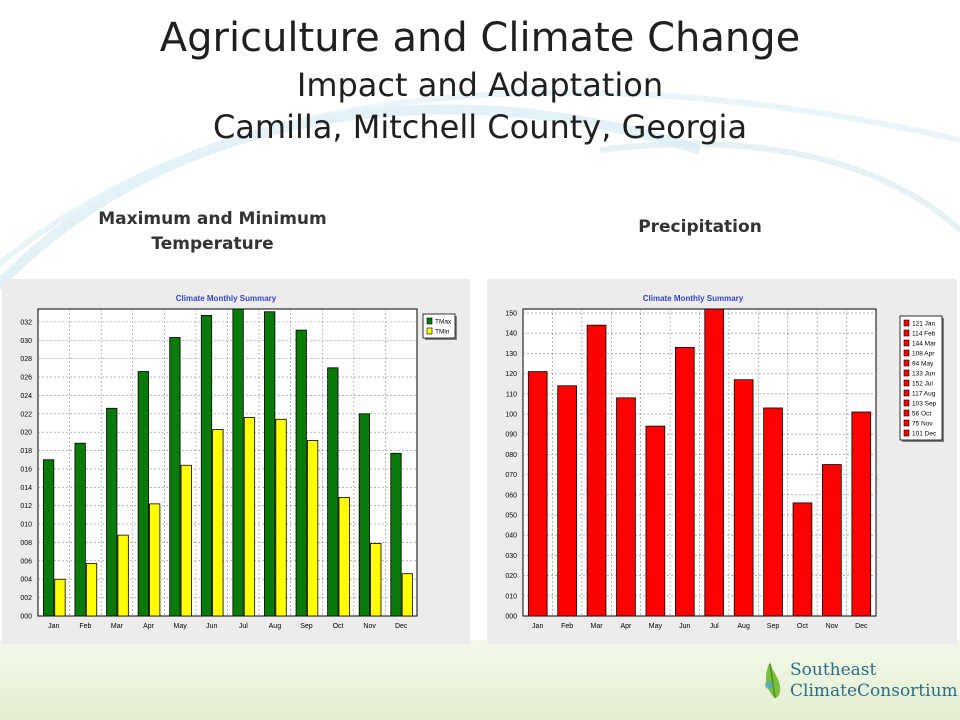 The height and width of the screenshot is (720, 960). I want to click on y-tick-label: 016, so click(26, 469).